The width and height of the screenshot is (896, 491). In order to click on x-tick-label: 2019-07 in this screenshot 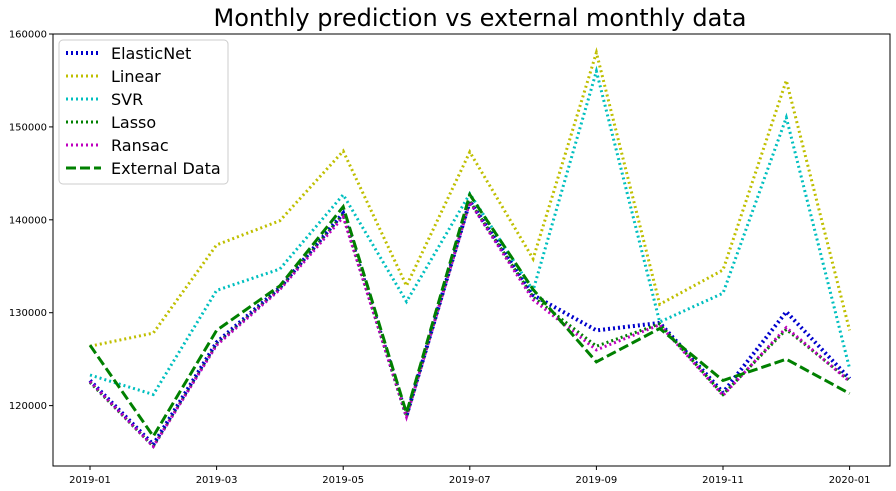, I will do `click(470, 480)`.